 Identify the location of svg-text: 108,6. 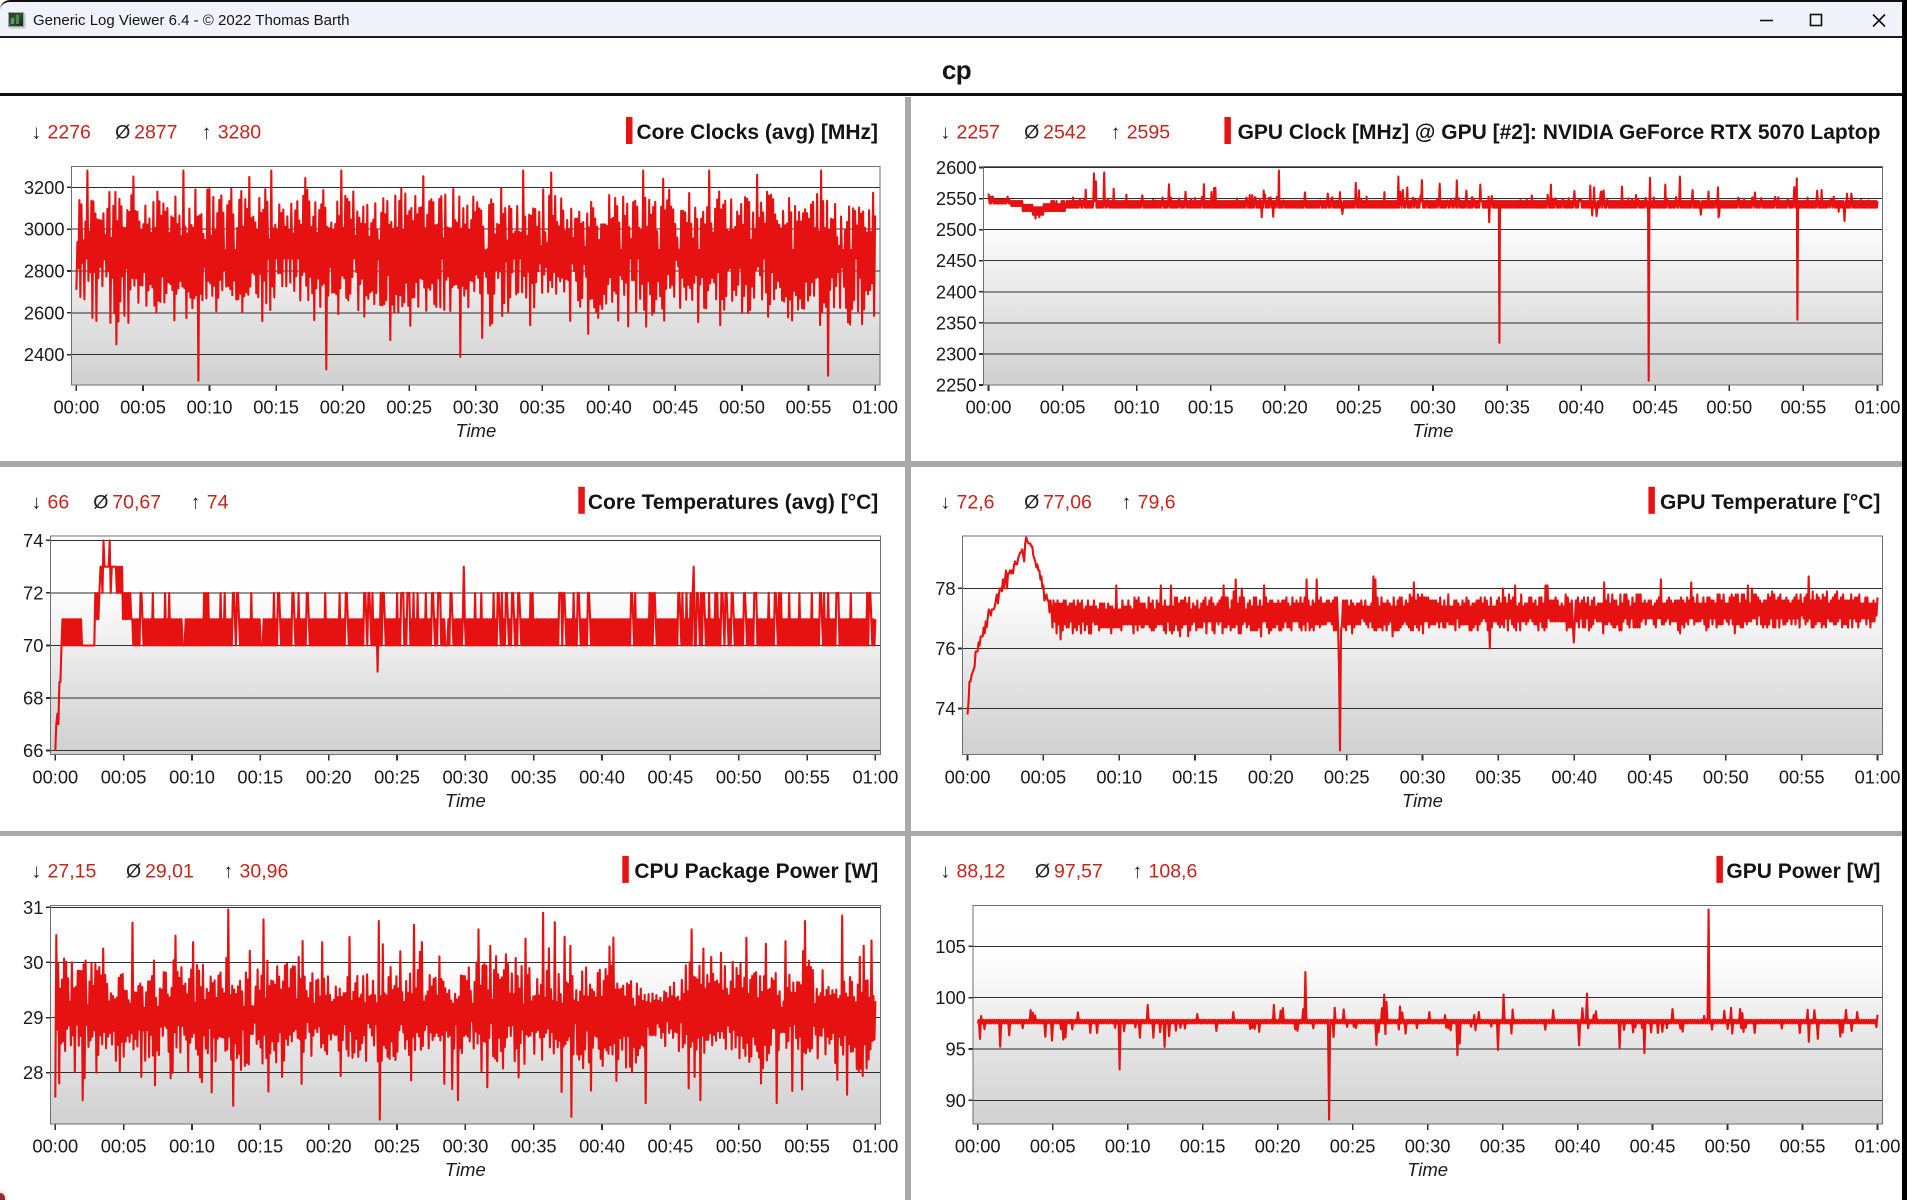
(1173, 871).